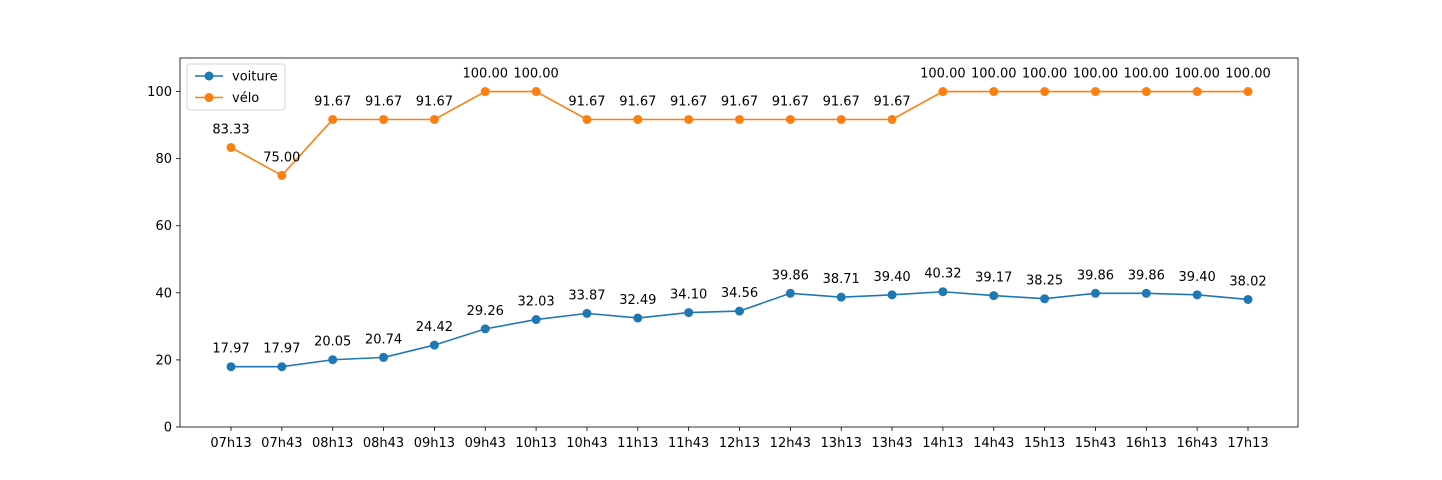 Image resolution: width=1442 pixels, height=480 pixels. What do you see at coordinates (688, 295) in the screenshot?
I see `data-label: 34.10` at bounding box center [688, 295].